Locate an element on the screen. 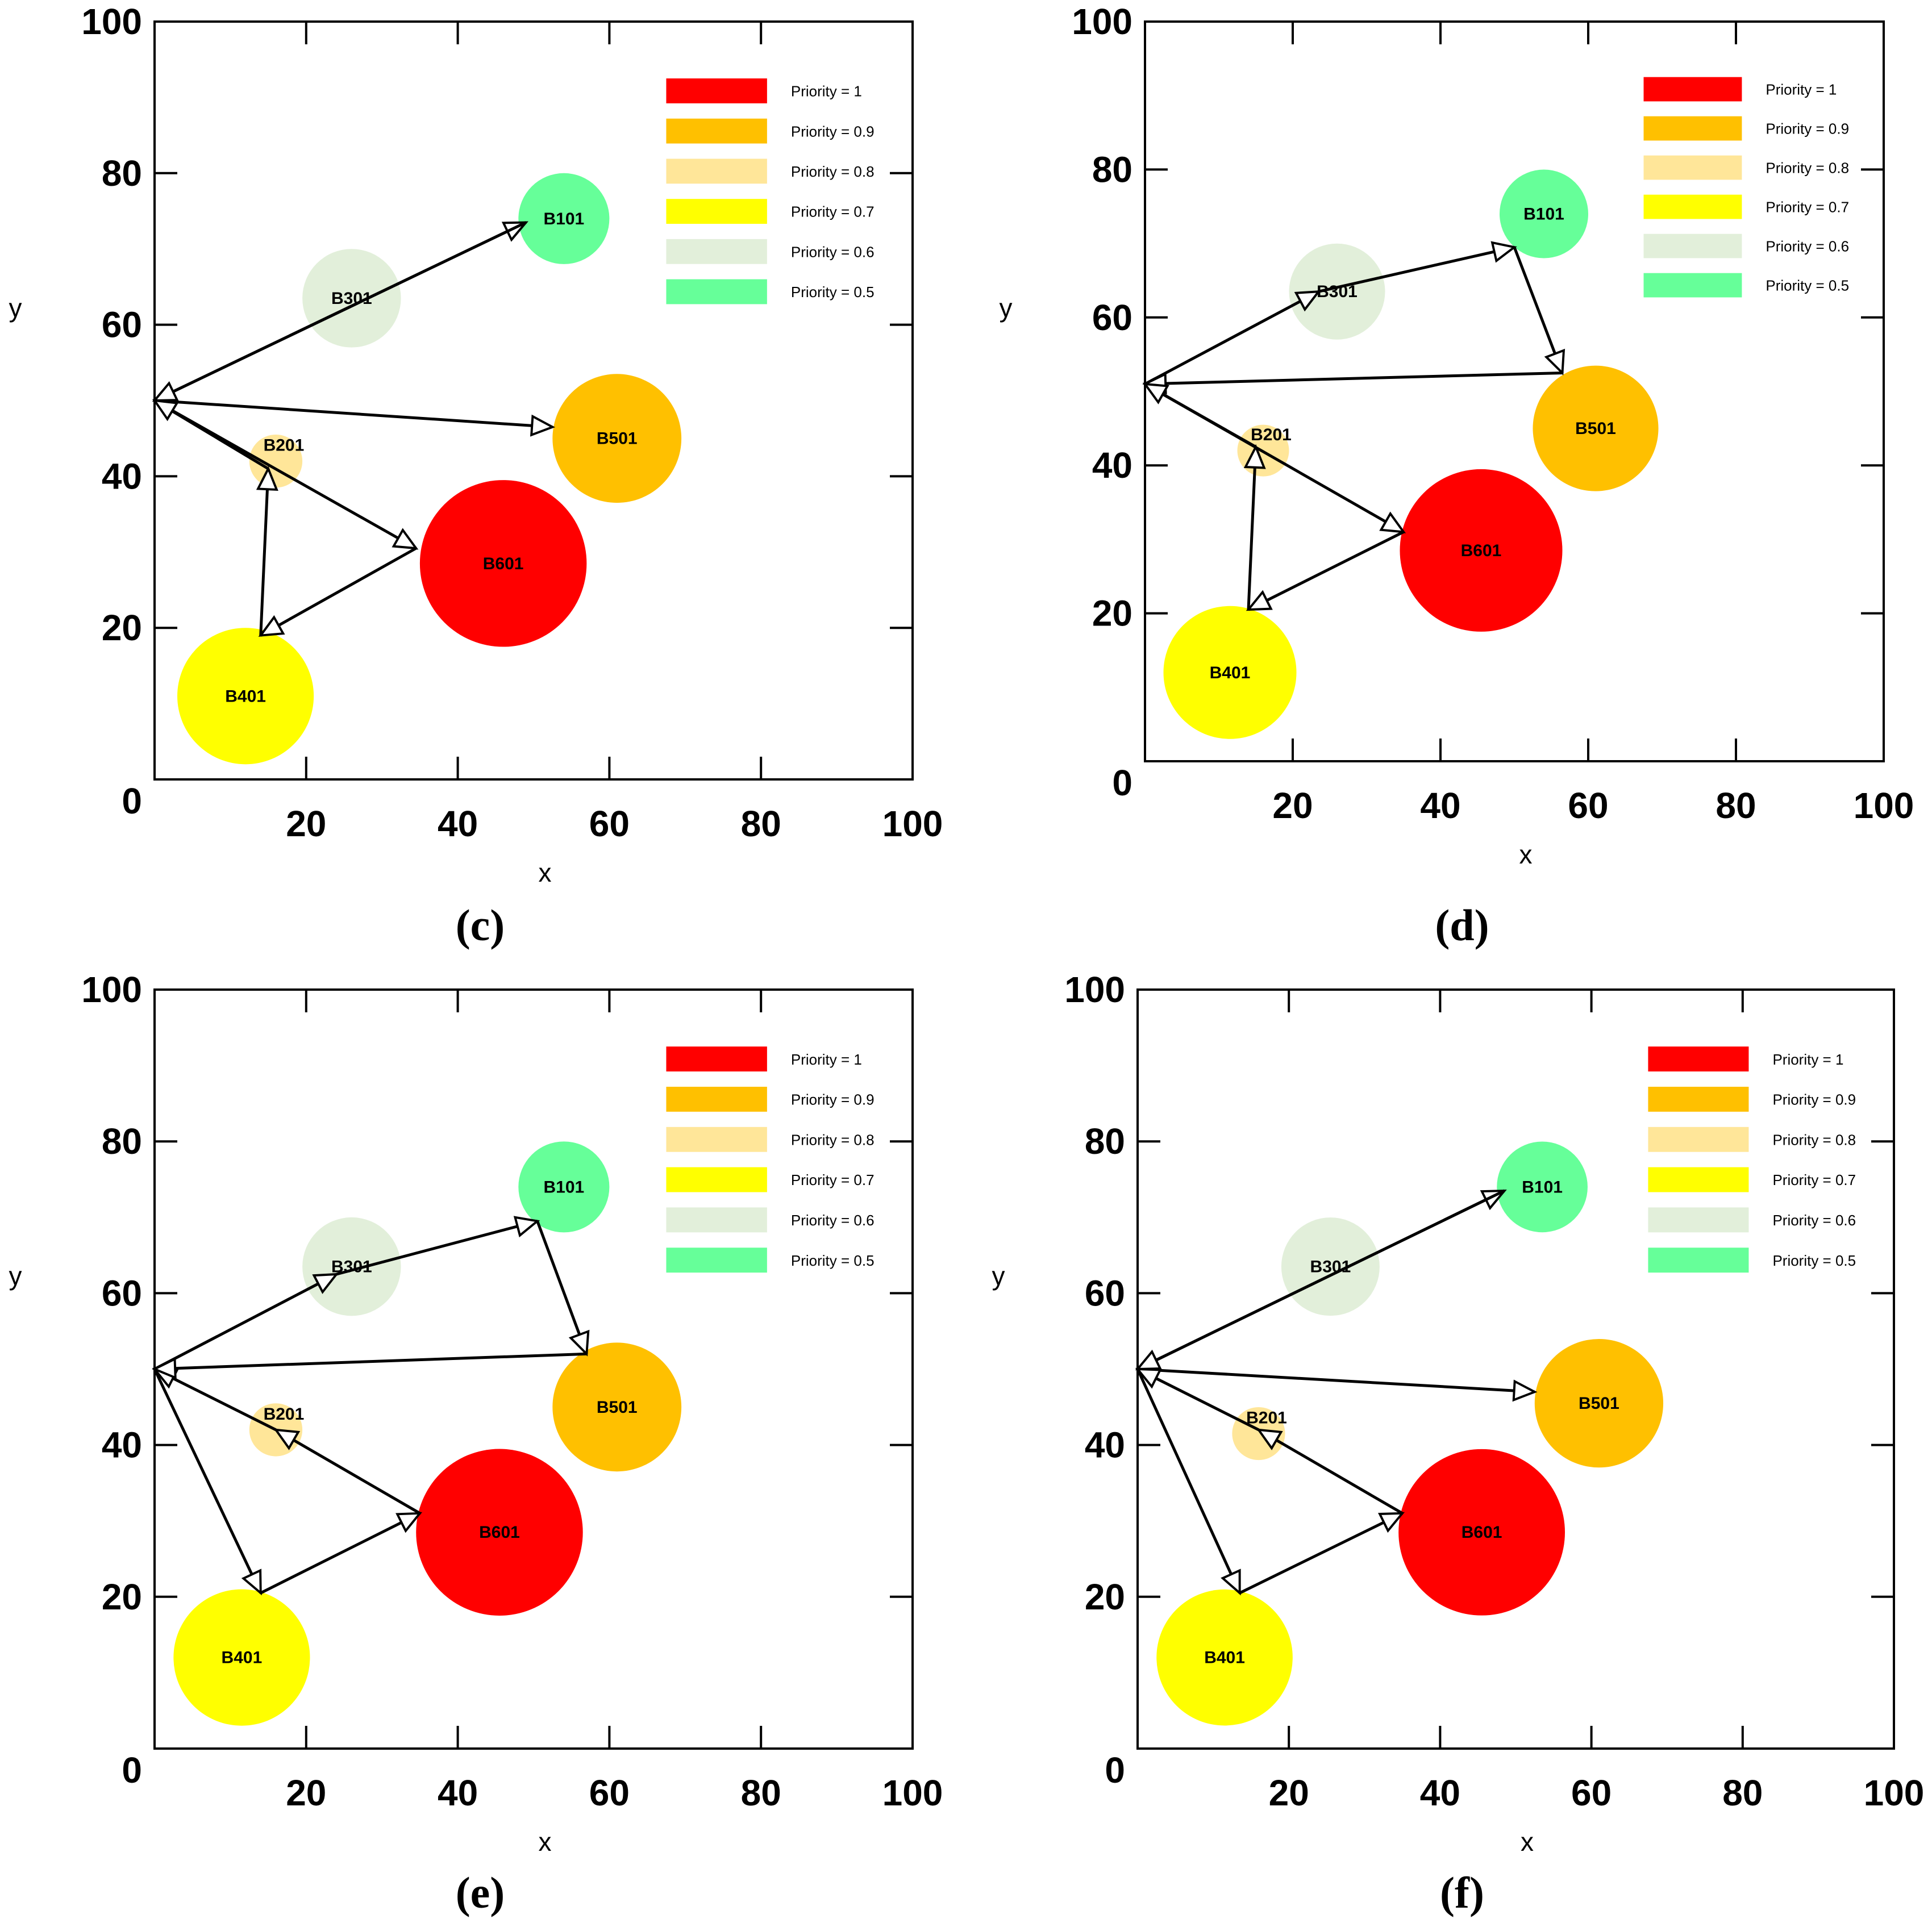 This screenshot has height=1919, width=1932. panel-caption: (e) is located at coordinates (480, 1893).